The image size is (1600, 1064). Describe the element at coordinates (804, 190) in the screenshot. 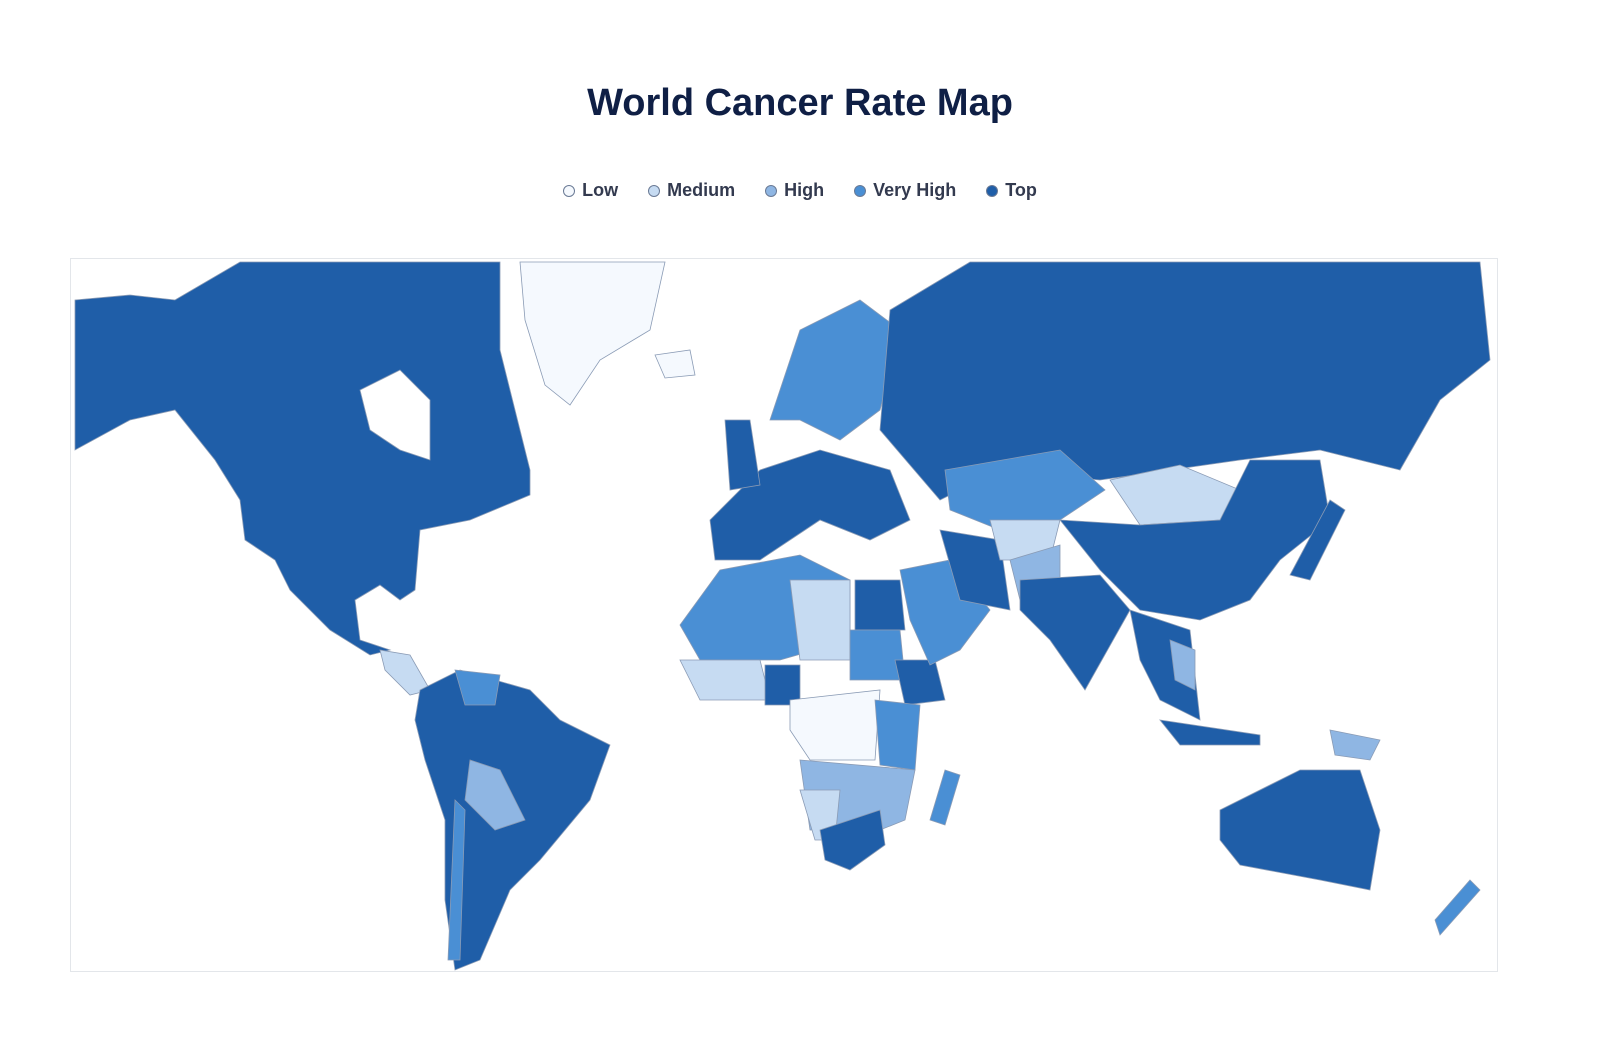

I see `legend-label: High` at that location.